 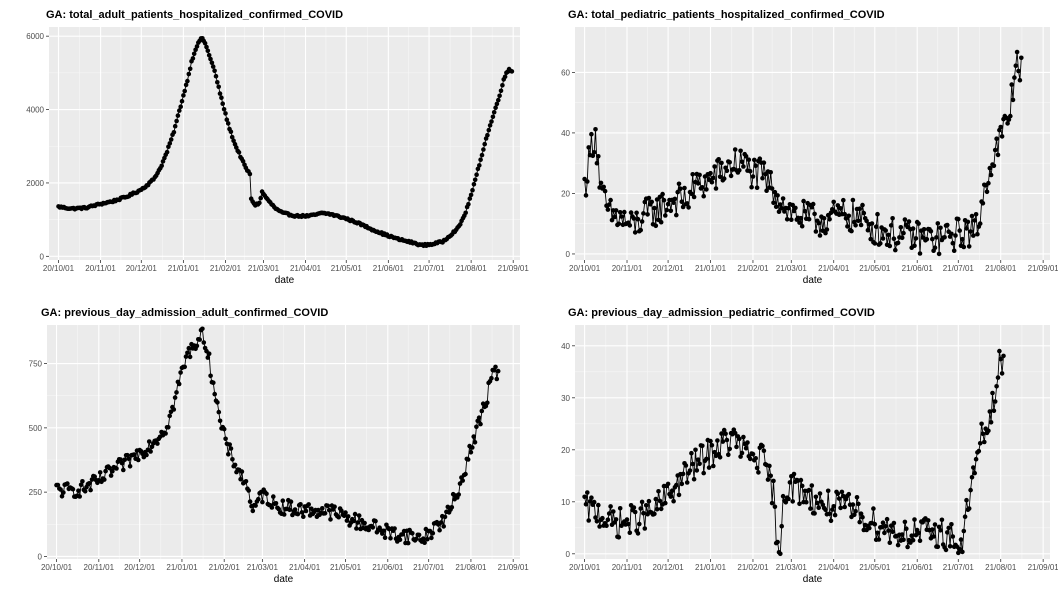 What do you see at coordinates (792, 567) in the screenshot?
I see `x-tick-label: 21/03/01` at bounding box center [792, 567].